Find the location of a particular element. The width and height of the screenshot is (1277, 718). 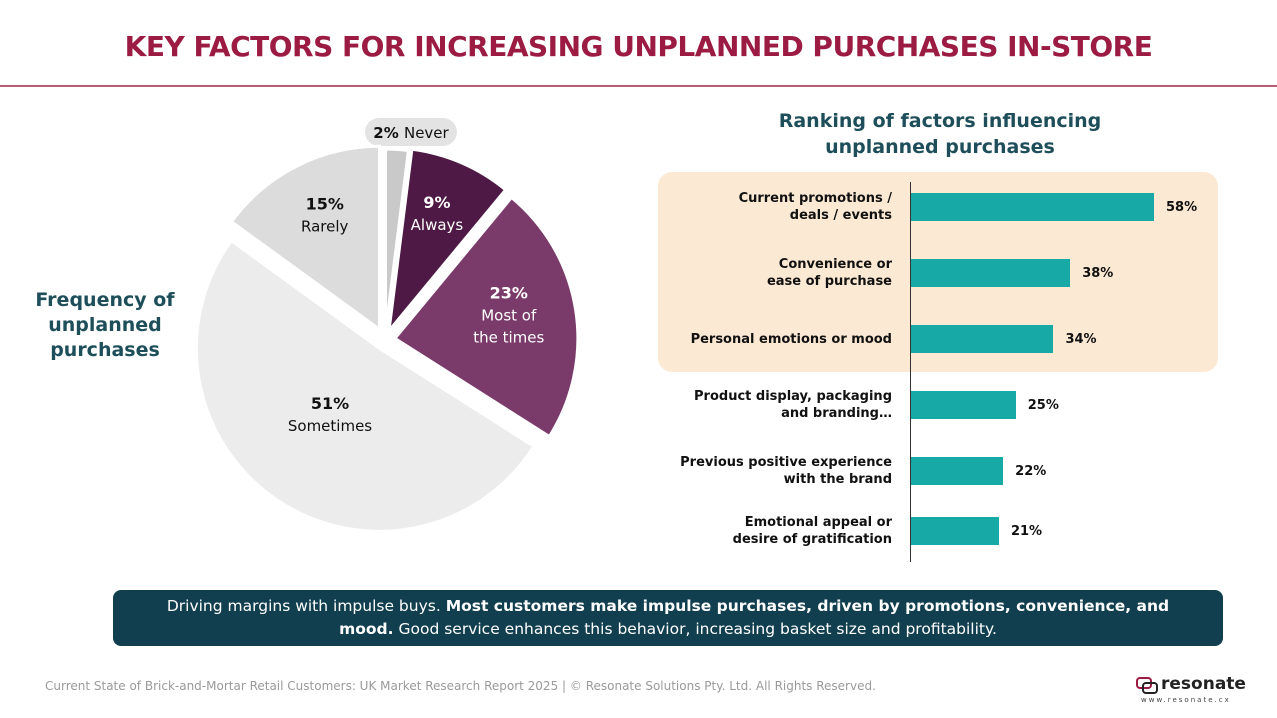

pie-label-never: 2% Never is located at coordinates (411, 133).